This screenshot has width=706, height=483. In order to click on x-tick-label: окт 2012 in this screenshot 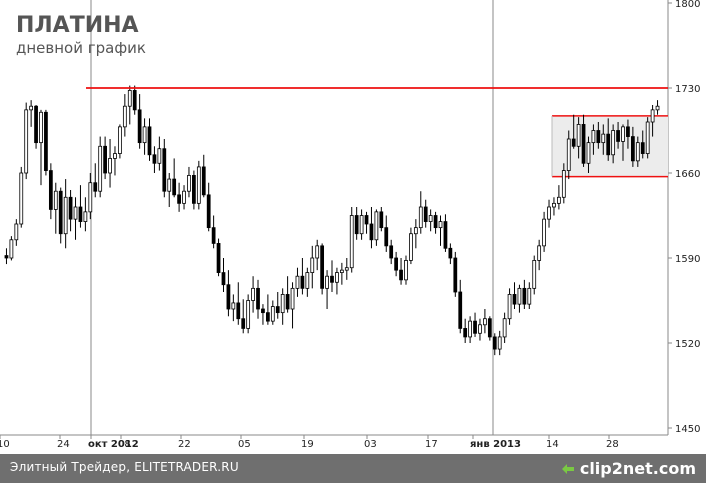, I will do `click(113, 444)`.